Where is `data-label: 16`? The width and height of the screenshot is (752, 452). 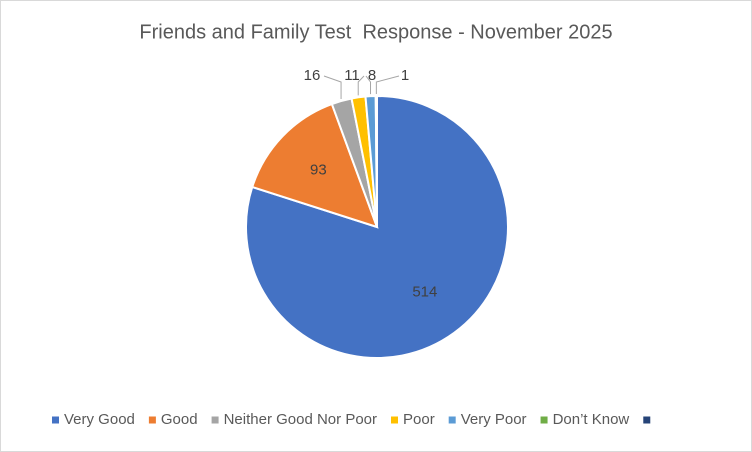 data-label: 16 is located at coordinates (312, 75).